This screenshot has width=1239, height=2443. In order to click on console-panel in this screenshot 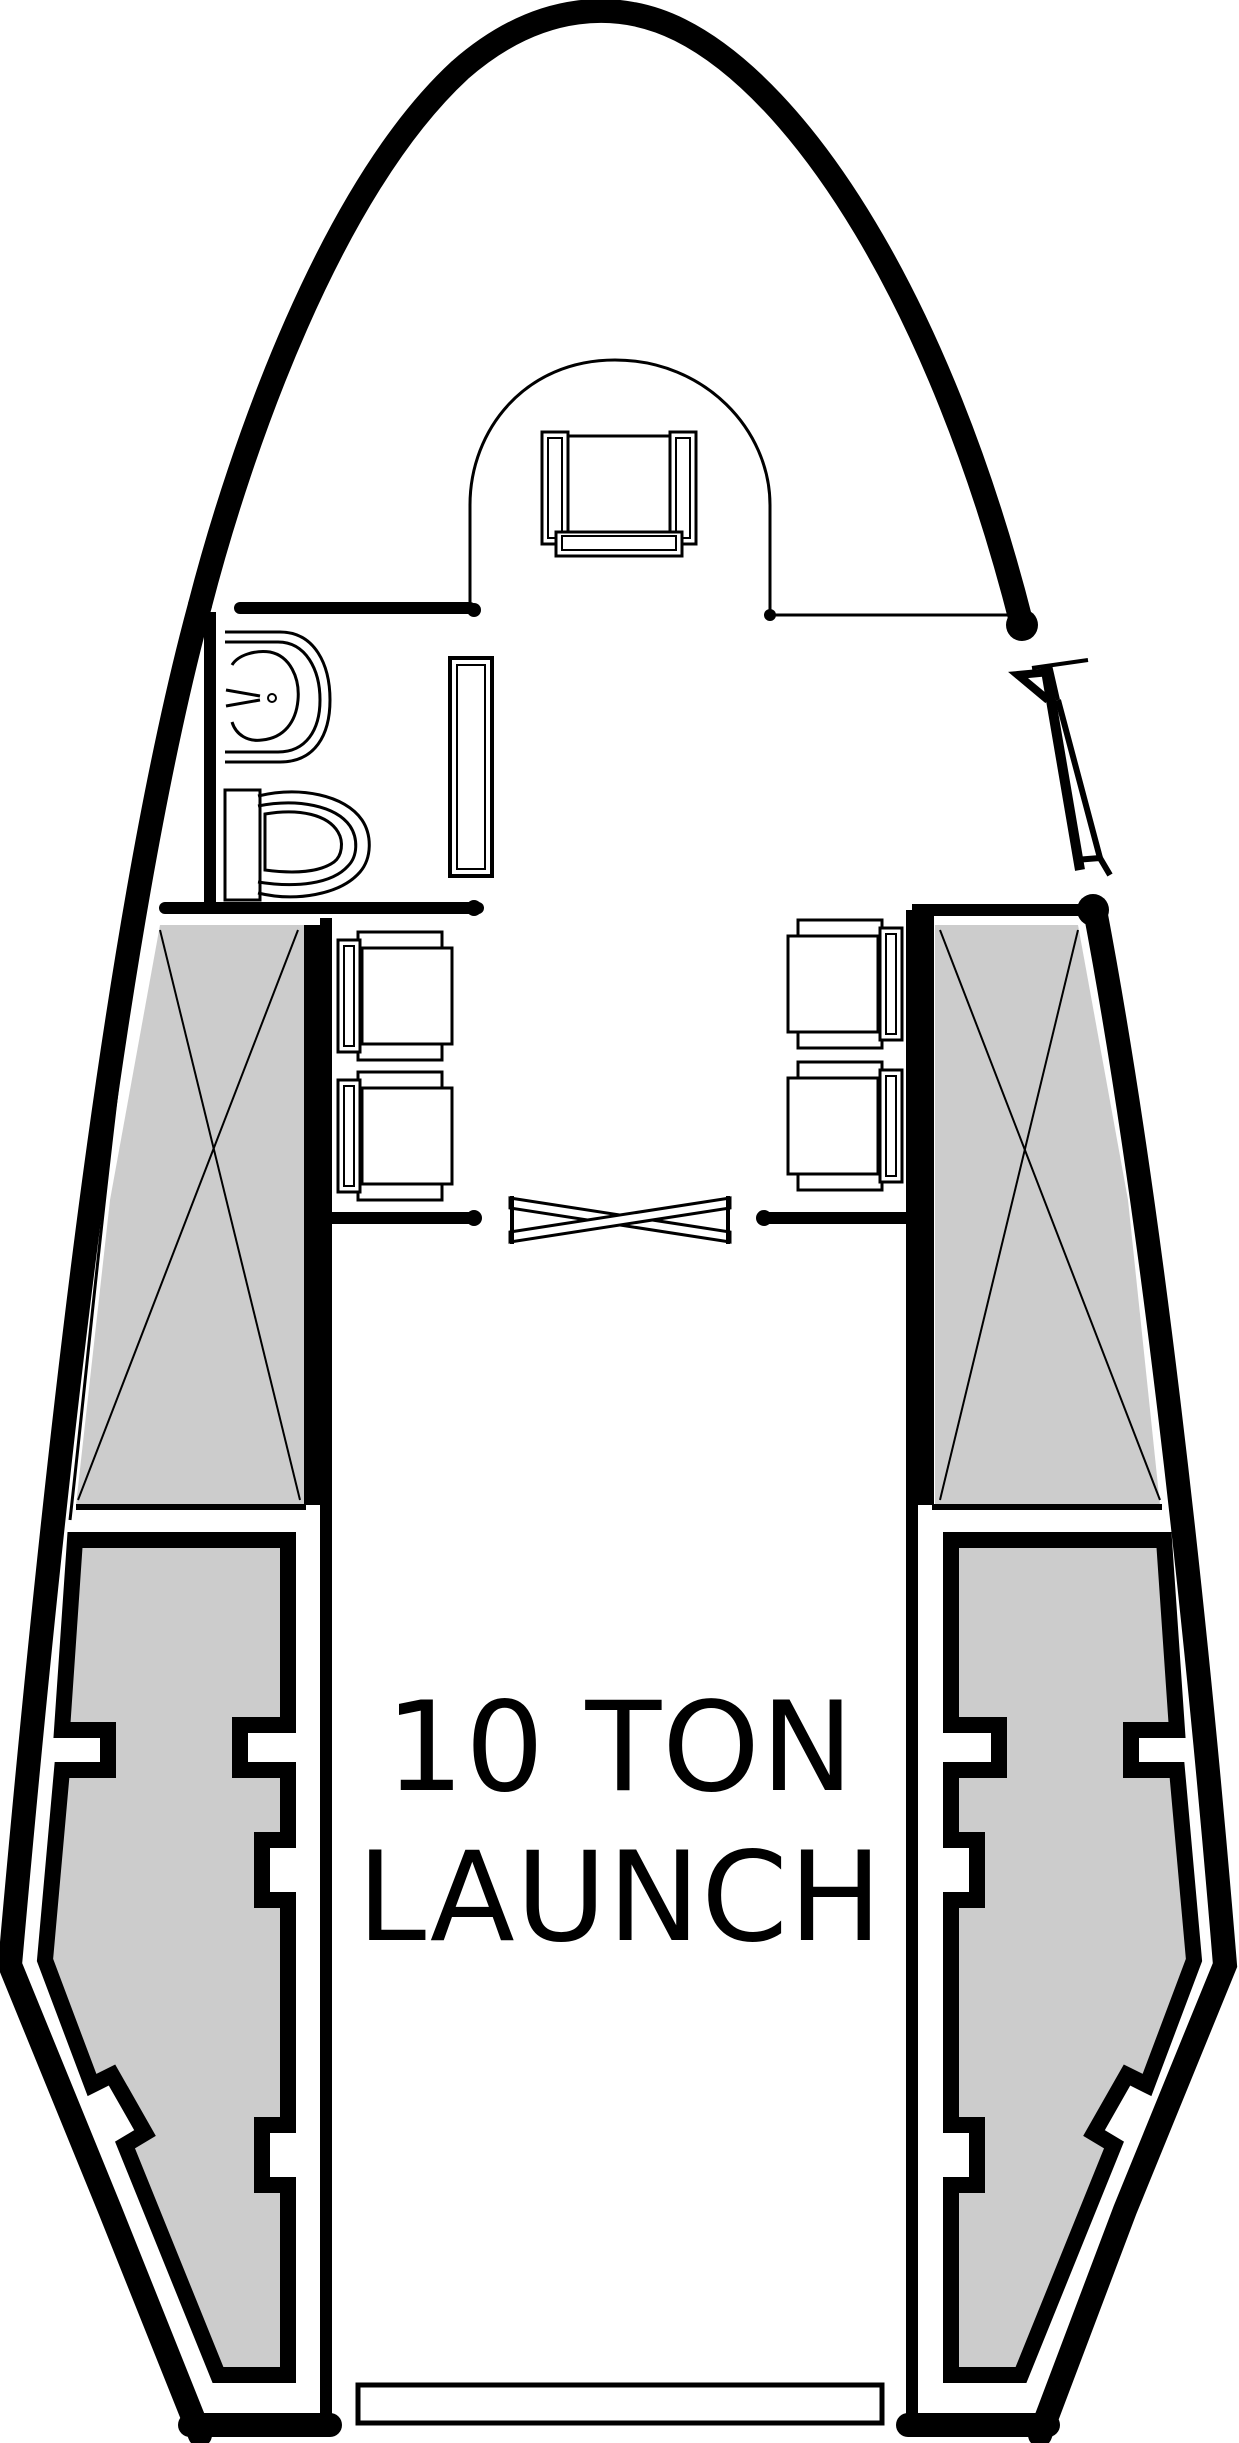, I will do `click(471, 767)`.